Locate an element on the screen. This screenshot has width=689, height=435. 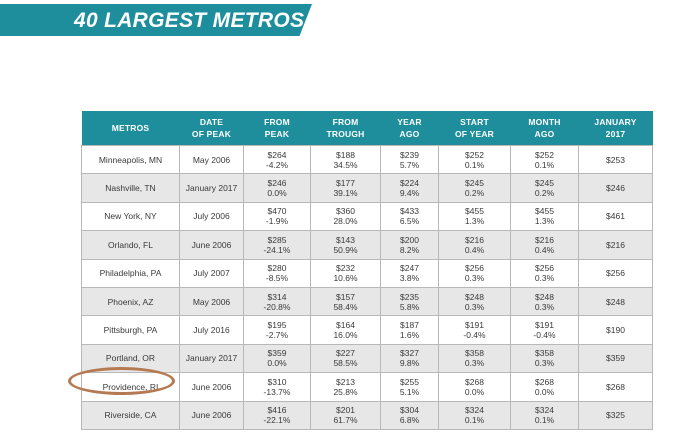
cell-value: $327 is located at coordinates (409, 353).